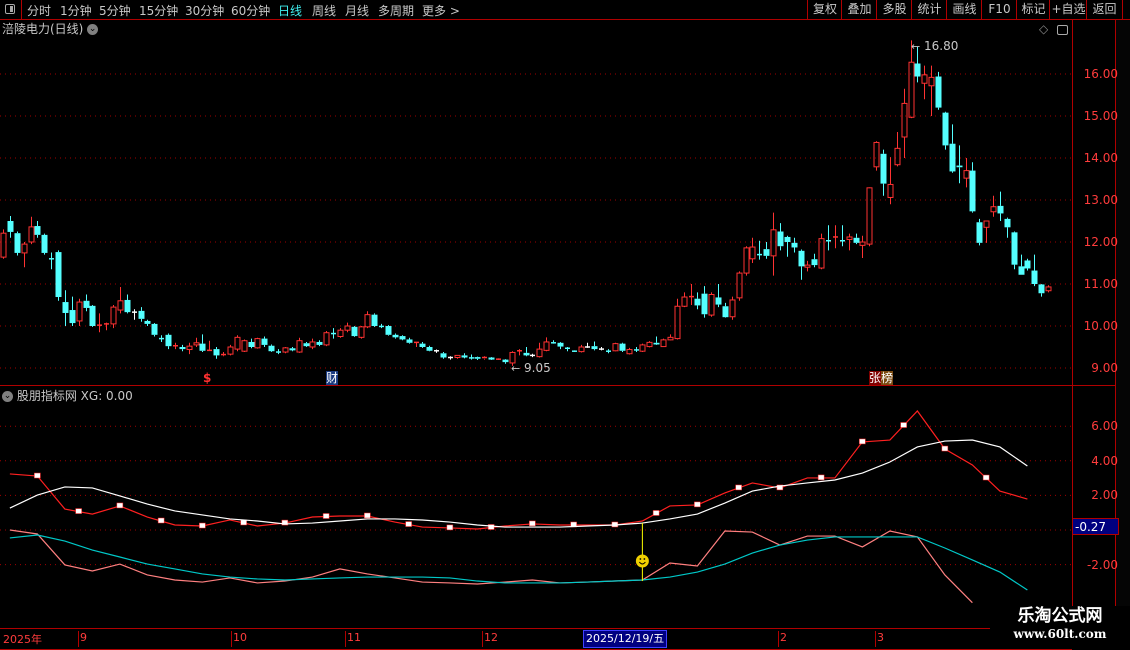 The height and width of the screenshot is (650, 1130). What do you see at coordinates (1115, 324) in the screenshot?
I see `right-strip-line` at bounding box center [1115, 324].